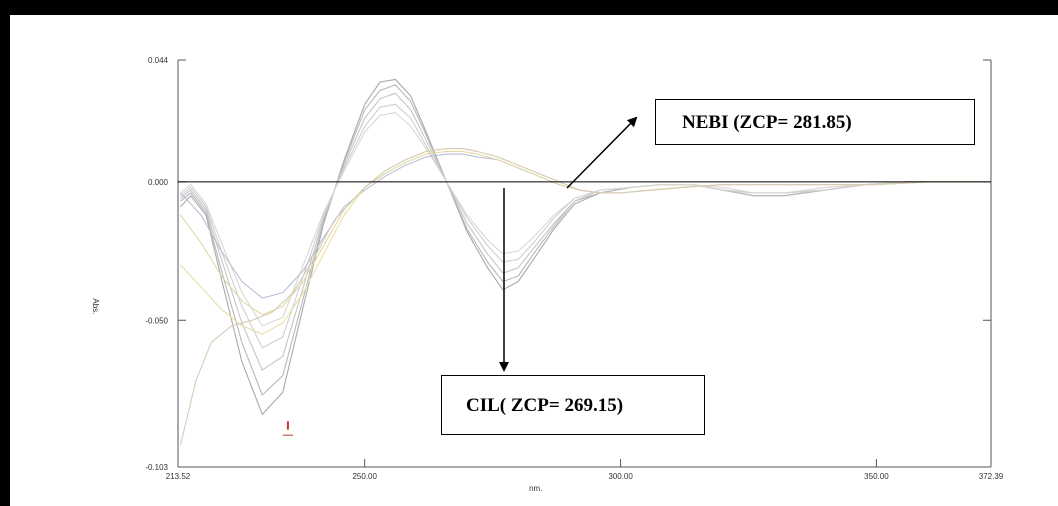 The image size is (1058, 506). What do you see at coordinates (156, 320) in the screenshot?
I see `y-tick-label: -0.050` at bounding box center [156, 320].